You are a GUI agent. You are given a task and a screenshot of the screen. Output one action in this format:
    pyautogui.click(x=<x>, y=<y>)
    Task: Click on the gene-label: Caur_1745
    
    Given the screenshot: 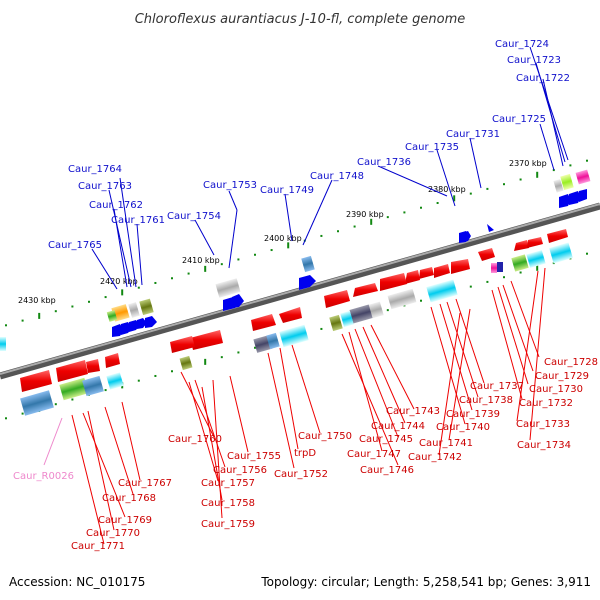 What is the action you would take?
    pyautogui.click(x=386, y=439)
    